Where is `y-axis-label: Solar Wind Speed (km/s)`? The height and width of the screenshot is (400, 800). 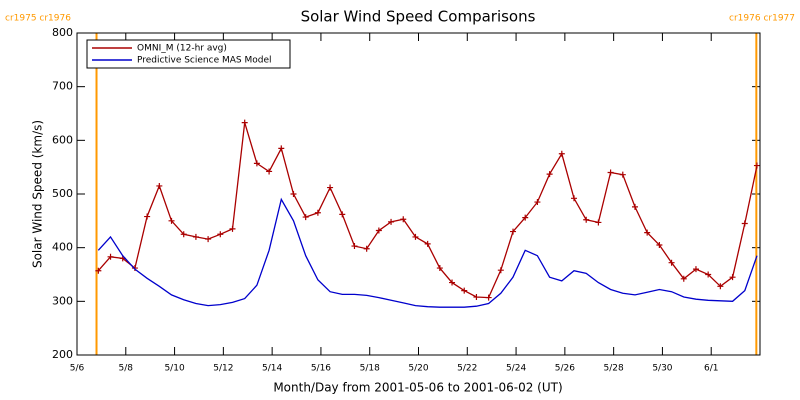
y-axis-label: Solar Wind Speed (km/s) is located at coordinates (38, 194).